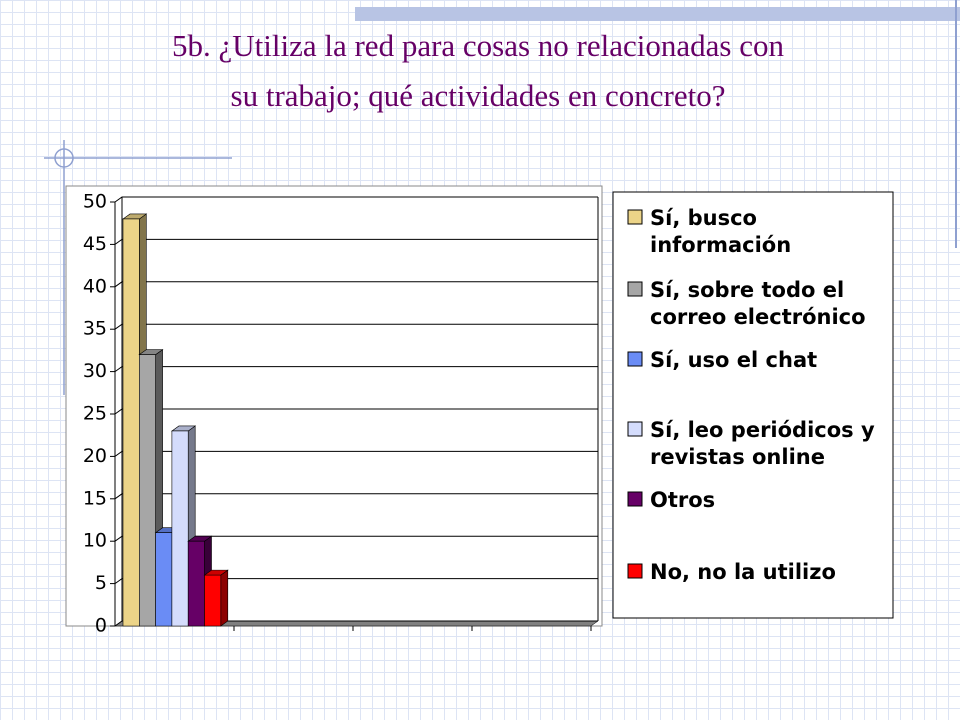  What do you see at coordinates (682, 500) in the screenshot?
I see `legend-label: Otros` at bounding box center [682, 500].